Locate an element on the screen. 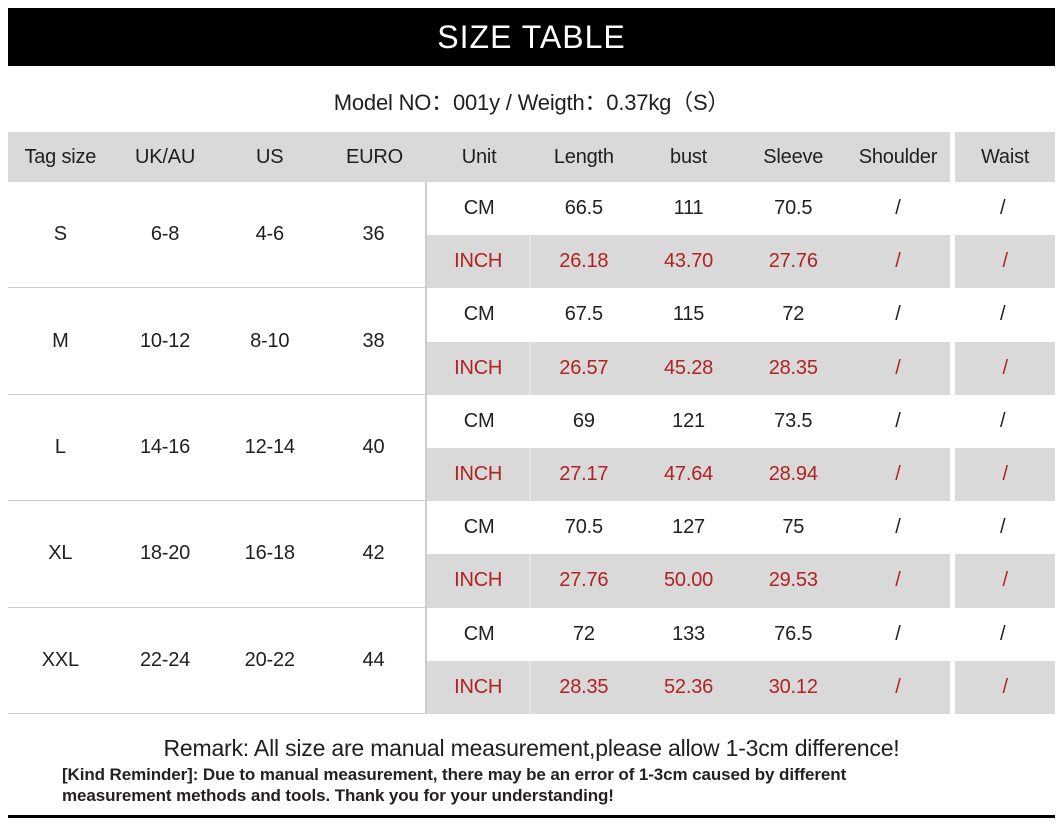 The height and width of the screenshot is (824, 1063). uk-au-value: 14-16 is located at coordinates (165, 448).